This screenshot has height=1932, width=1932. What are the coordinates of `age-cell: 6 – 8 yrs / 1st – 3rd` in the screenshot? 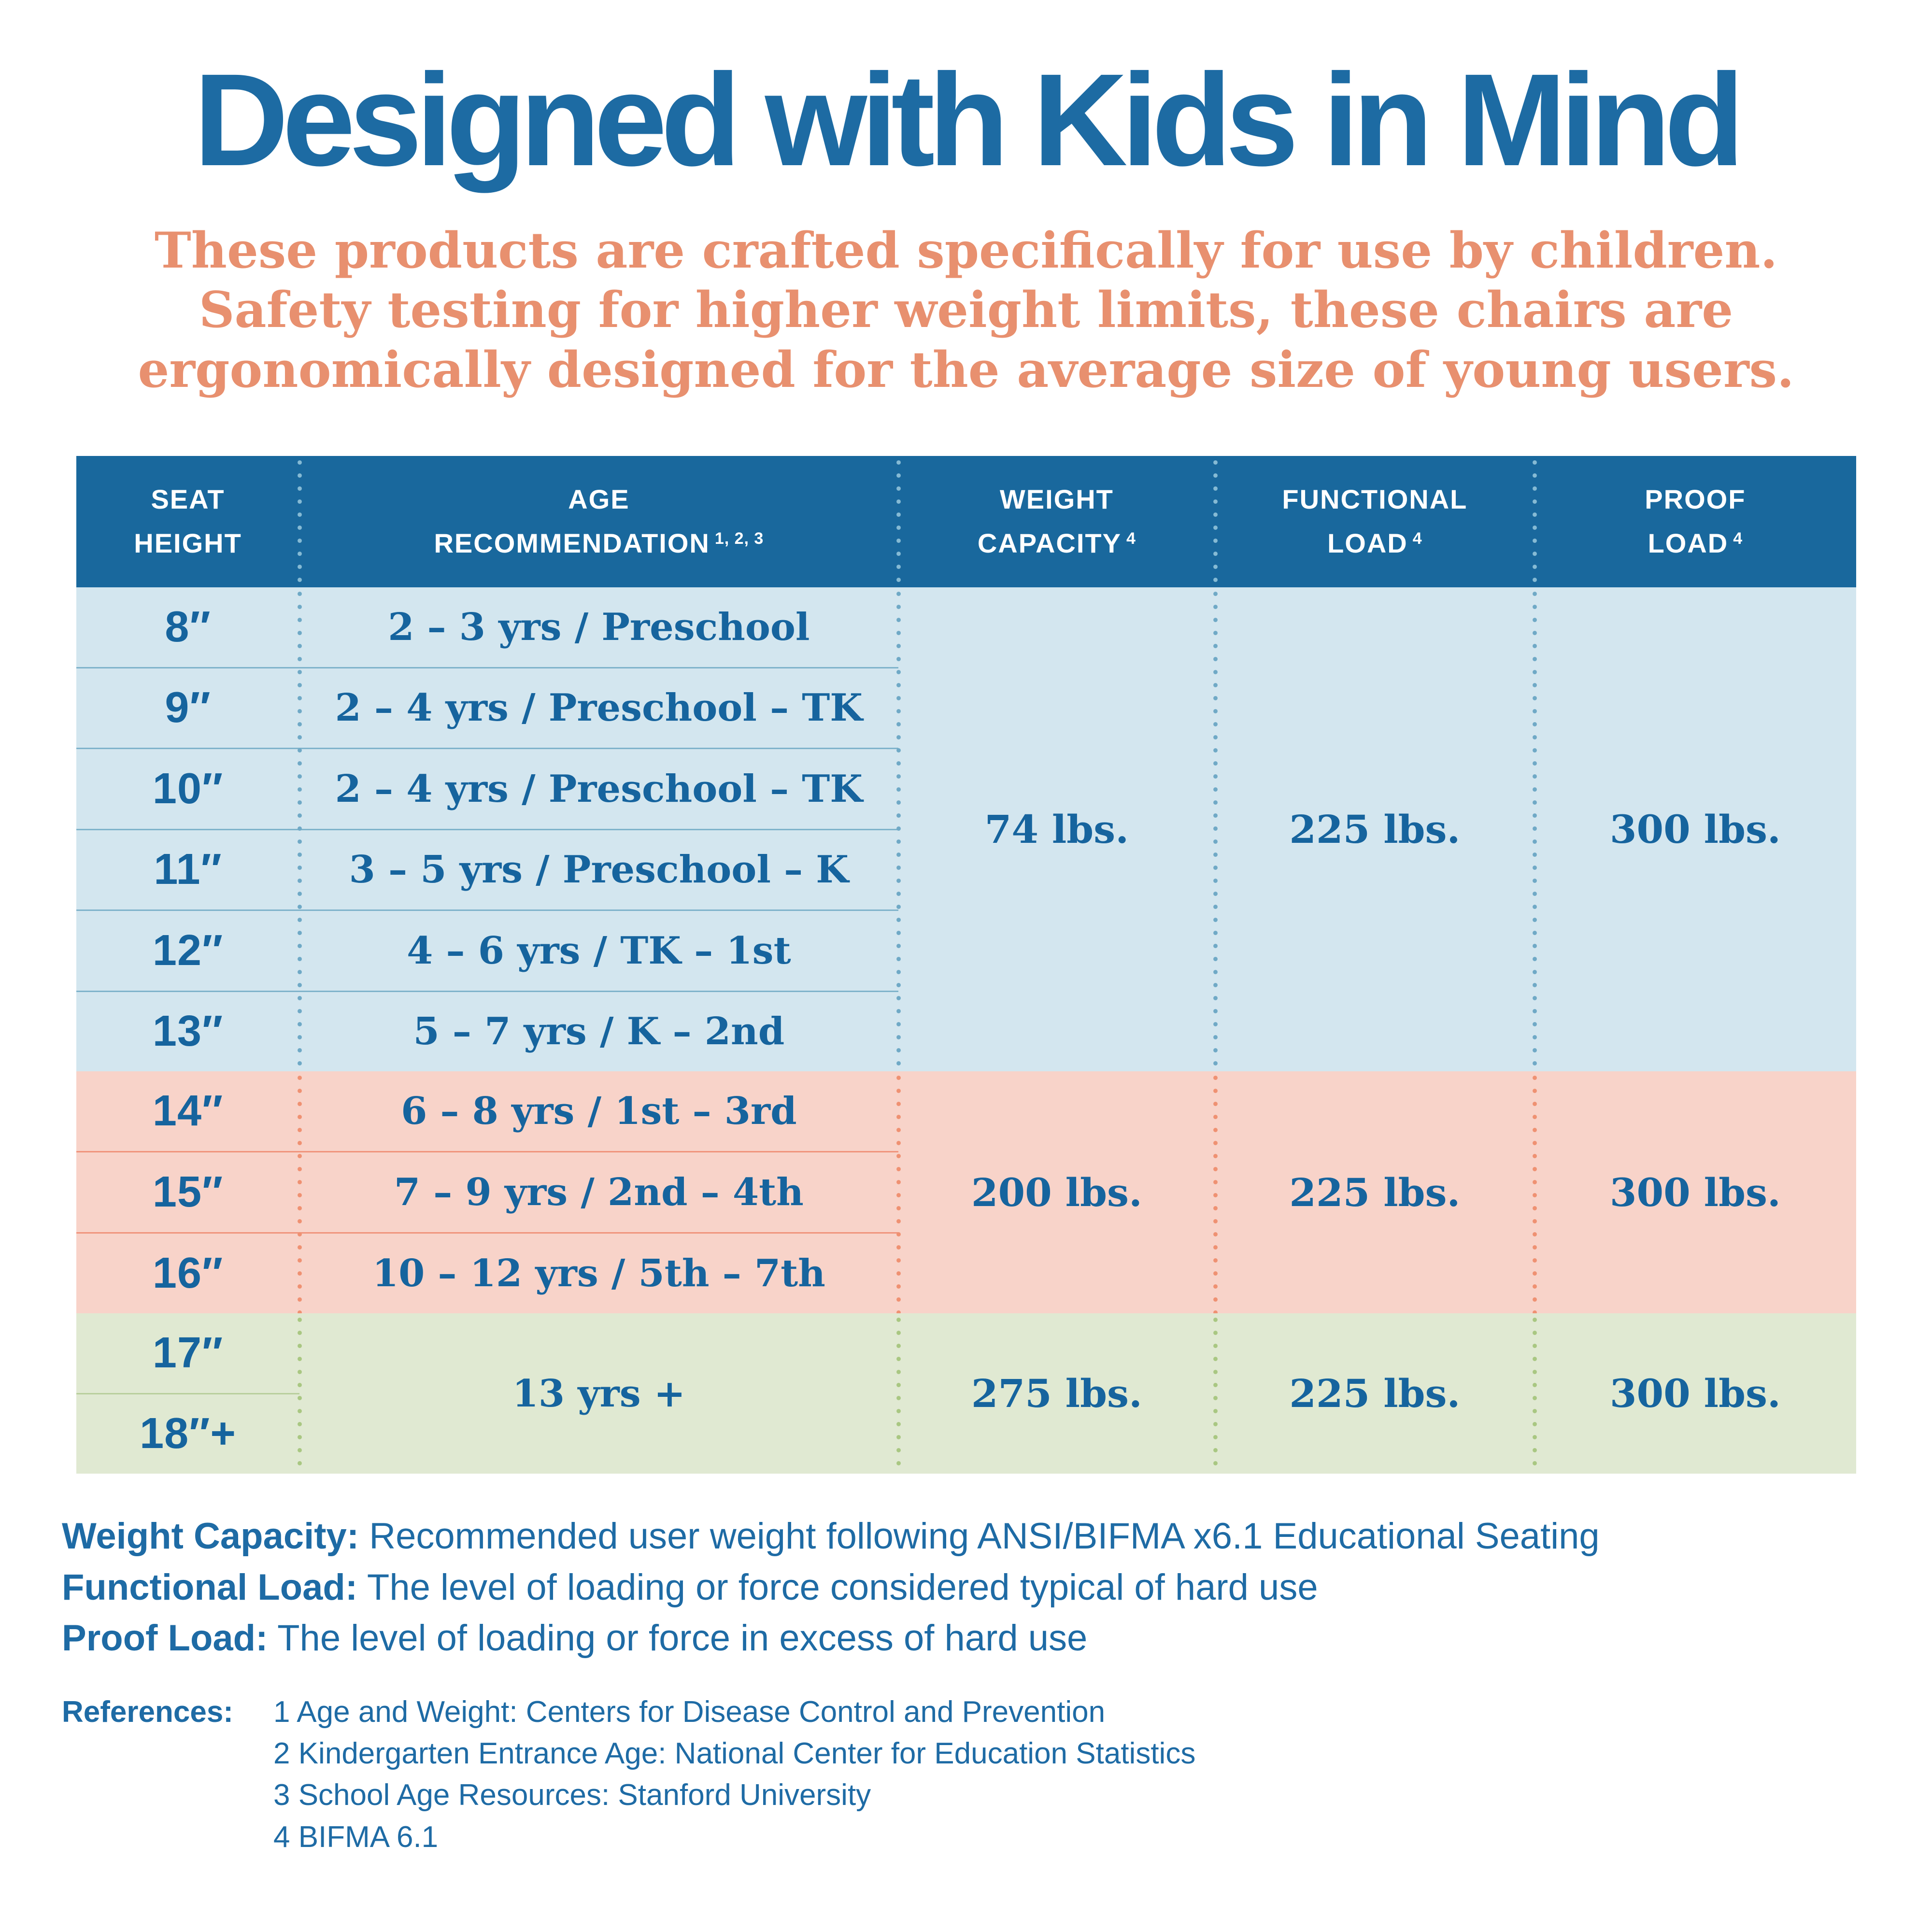 It's located at (599, 1111).